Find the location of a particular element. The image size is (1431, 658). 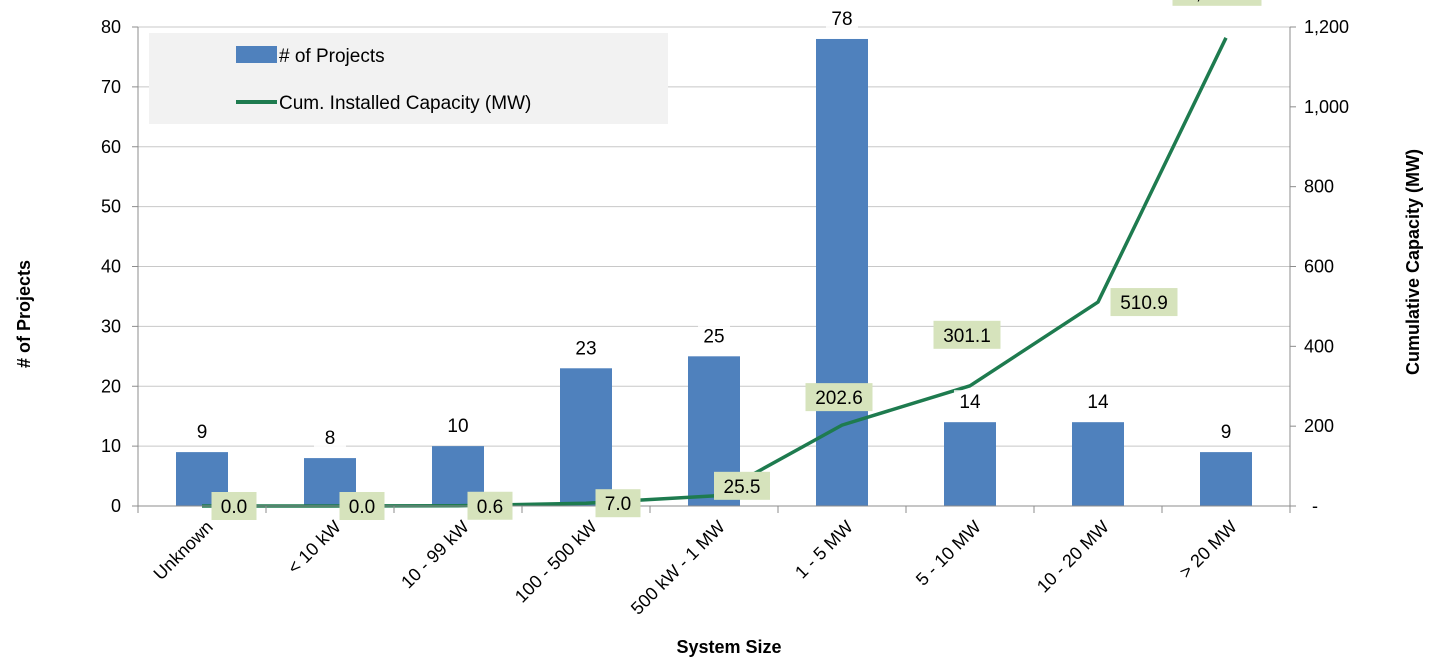

y-tick-label: 10 is located at coordinates (111, 446).